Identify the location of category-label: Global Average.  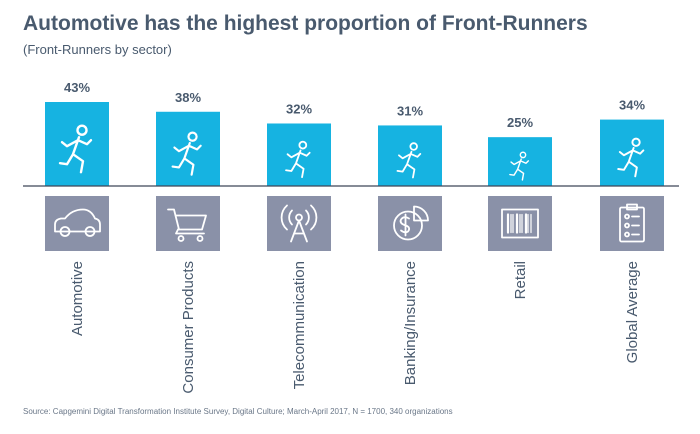
(632, 312).